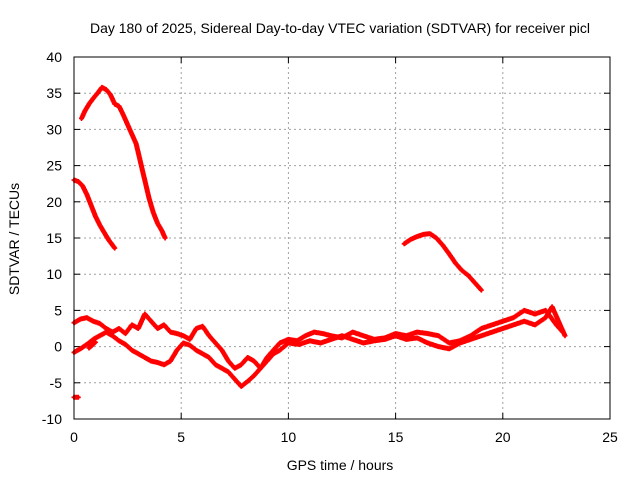 The image size is (640, 480). Describe the element at coordinates (181, 437) in the screenshot. I see `x-tick-label: 5` at that location.